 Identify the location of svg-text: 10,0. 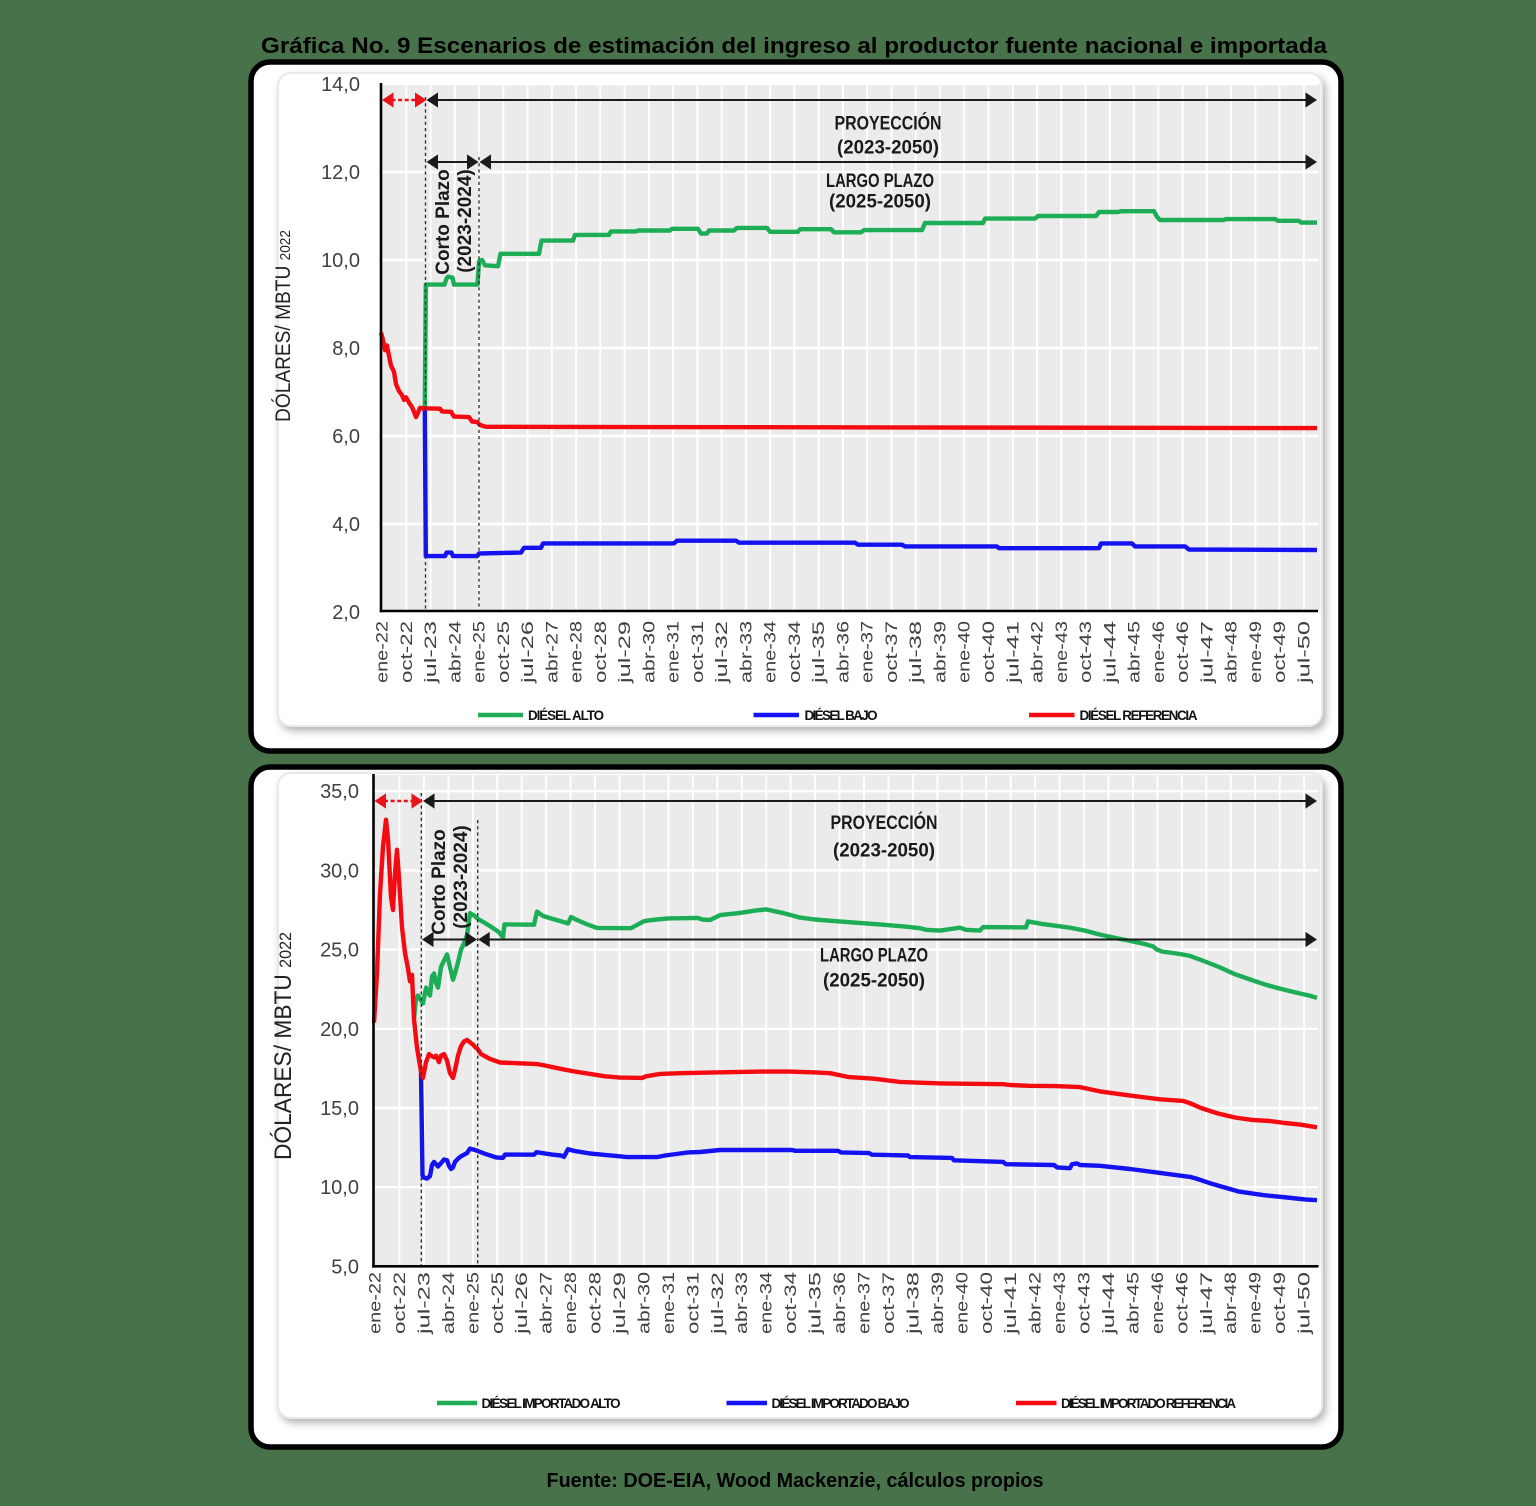
(340, 261).